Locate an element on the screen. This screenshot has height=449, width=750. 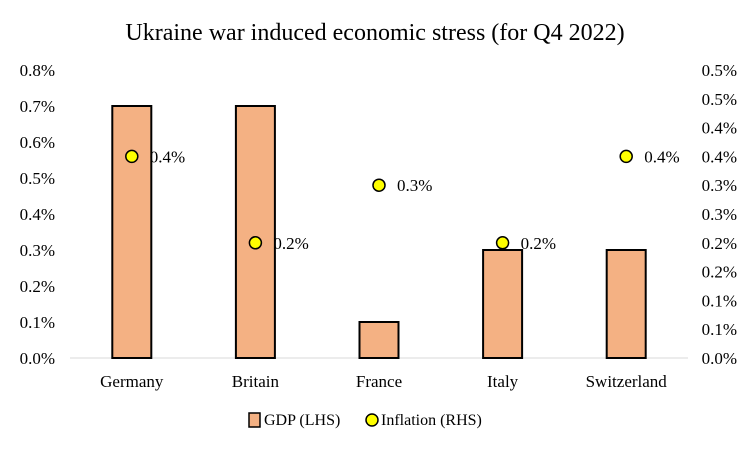
category-label: Italy is located at coordinates (503, 381).